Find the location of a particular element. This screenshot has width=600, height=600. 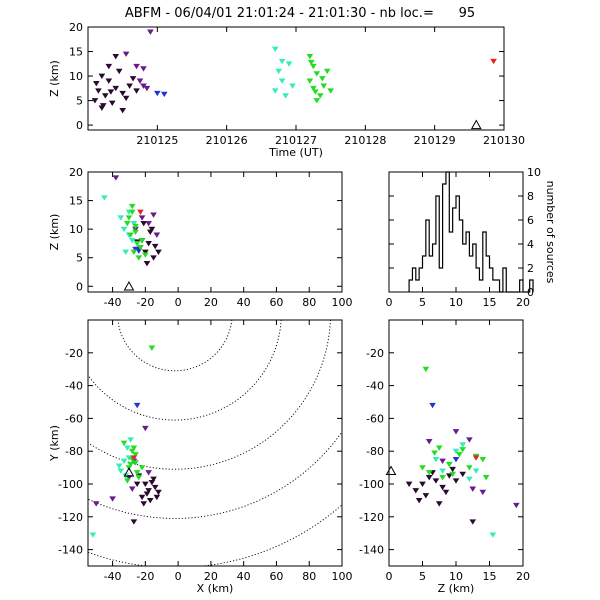

x-tick-label: 80 is located at coordinates (309, 302).